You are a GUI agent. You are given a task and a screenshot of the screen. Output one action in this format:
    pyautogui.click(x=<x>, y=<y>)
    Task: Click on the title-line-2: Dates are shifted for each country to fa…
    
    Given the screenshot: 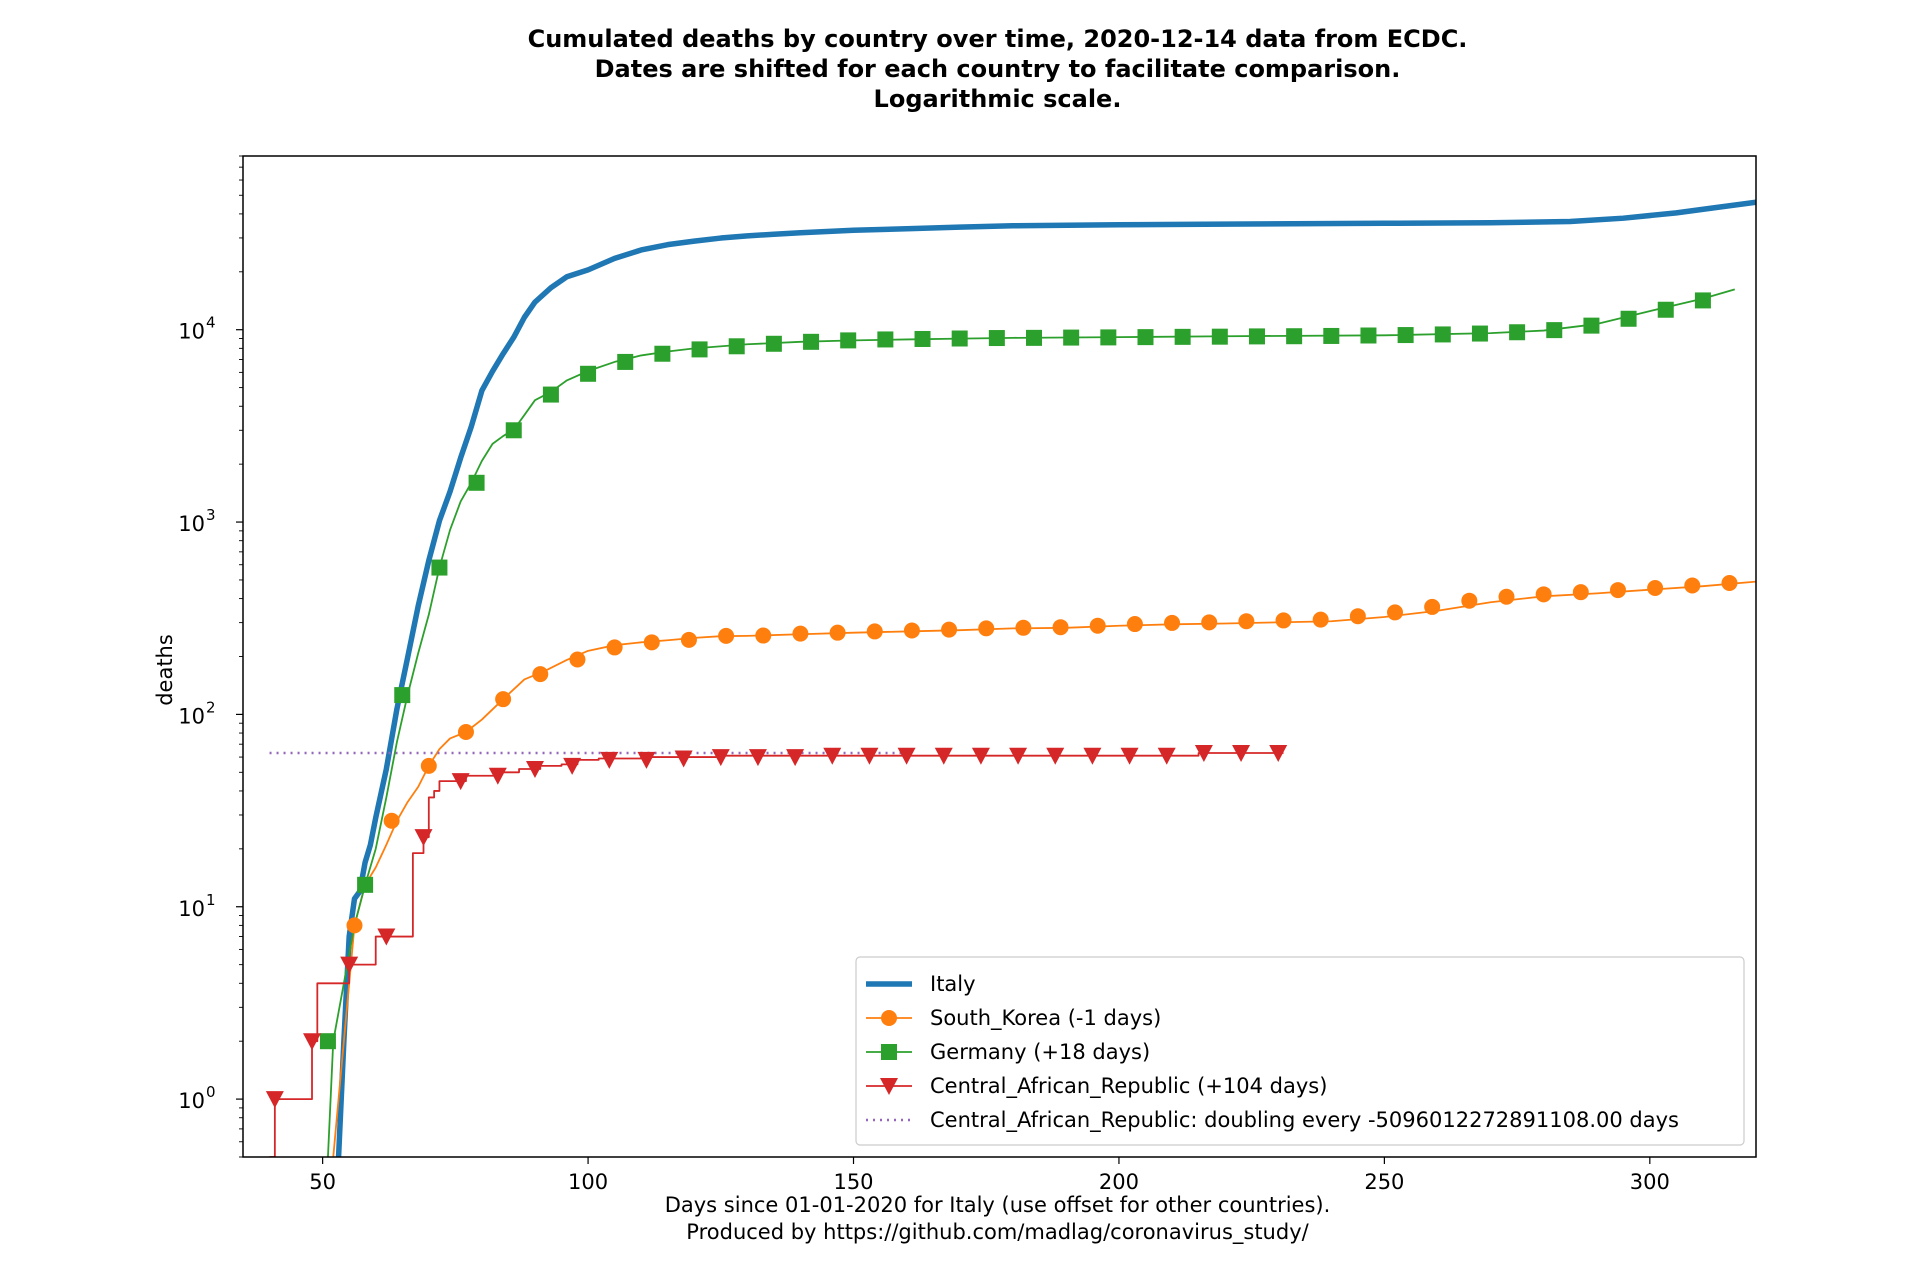 What is the action you would take?
    pyautogui.click(x=997, y=69)
    